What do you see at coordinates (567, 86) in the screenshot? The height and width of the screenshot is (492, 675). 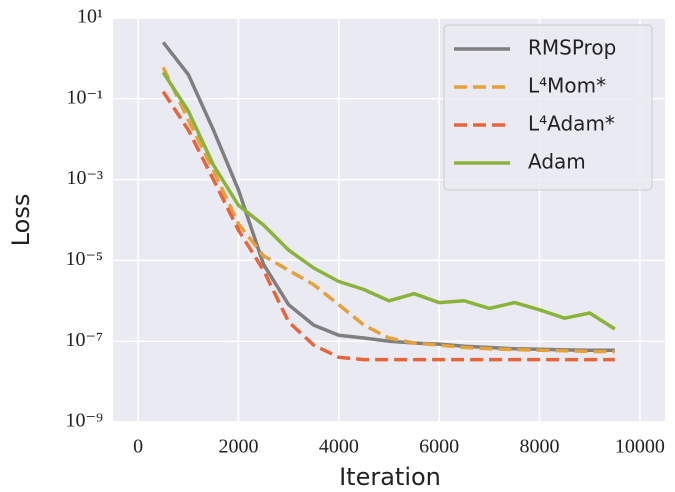 I see `legend-label: L⁴Mom*` at bounding box center [567, 86].